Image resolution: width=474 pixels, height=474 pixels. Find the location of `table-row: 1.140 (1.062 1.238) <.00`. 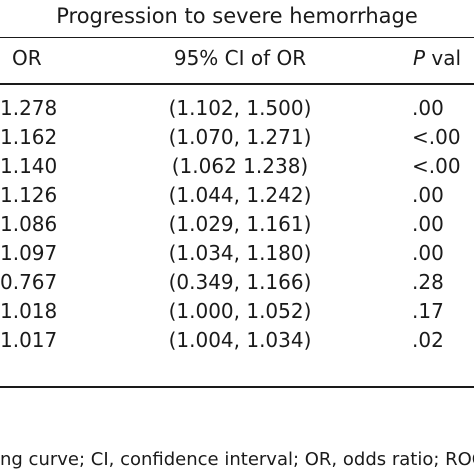

table-row: 1.140 (1.062 1.238) <.00 is located at coordinates (237, 166).